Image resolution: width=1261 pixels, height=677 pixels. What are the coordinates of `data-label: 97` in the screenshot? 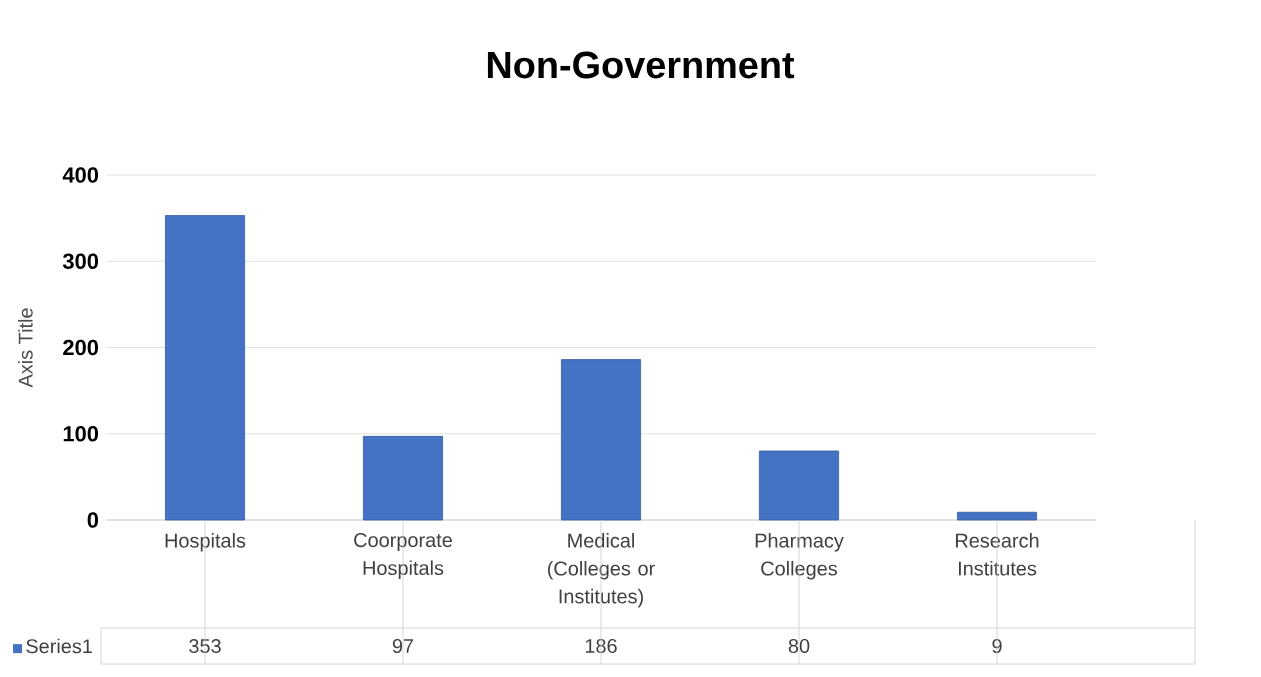 It's located at (403, 646).